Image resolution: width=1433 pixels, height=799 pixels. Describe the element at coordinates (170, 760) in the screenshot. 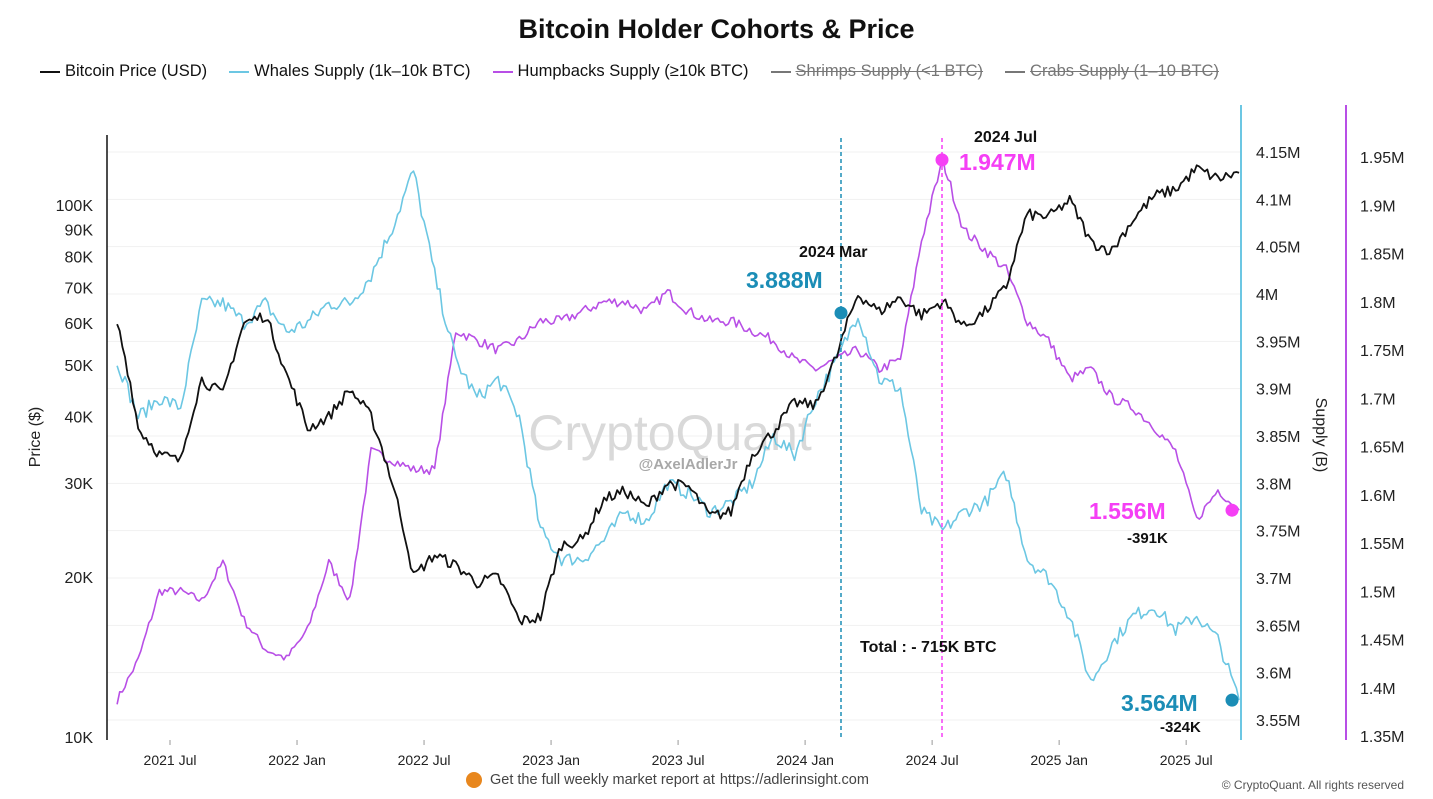

I see `x-tick-label: 2021 Jul` at that location.